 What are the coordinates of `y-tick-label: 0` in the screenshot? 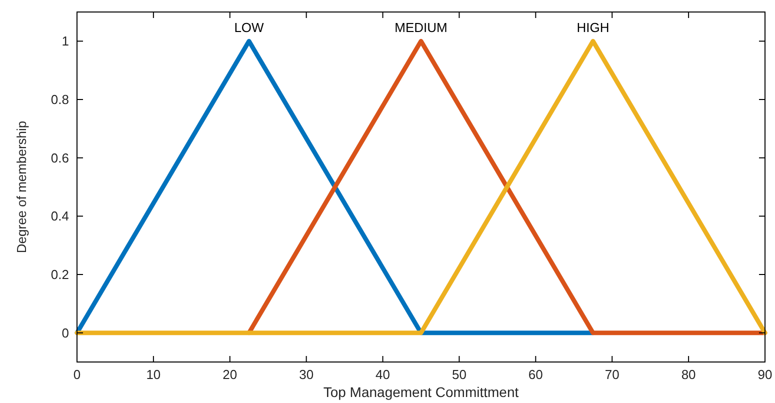 It's located at (65, 332).